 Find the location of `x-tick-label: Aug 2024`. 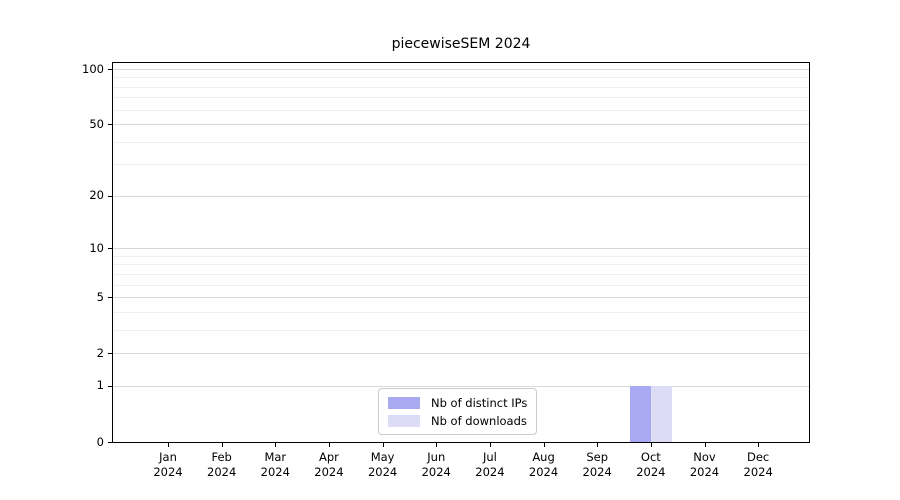

x-tick-label: Aug 2024 is located at coordinates (543, 464).